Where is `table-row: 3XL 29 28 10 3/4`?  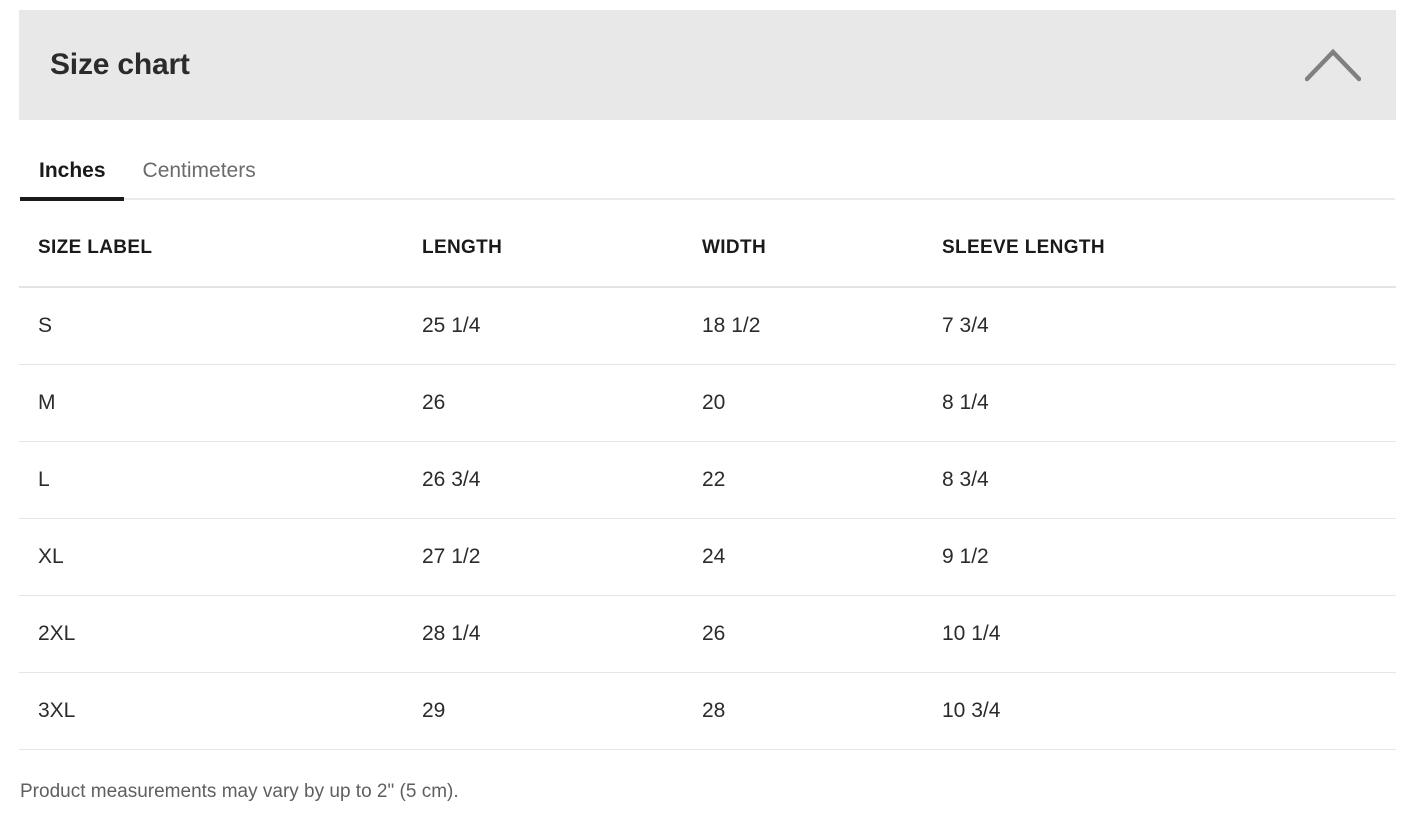
table-row: 3XL 29 28 10 3/4 is located at coordinates (707, 711).